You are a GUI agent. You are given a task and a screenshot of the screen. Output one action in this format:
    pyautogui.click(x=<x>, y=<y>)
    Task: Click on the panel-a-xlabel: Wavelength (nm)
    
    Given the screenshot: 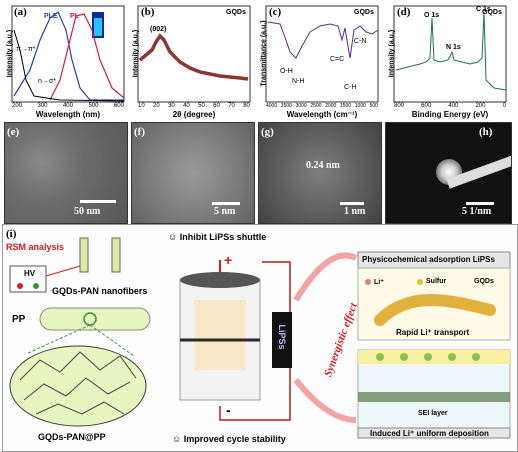 What is the action you would take?
    pyautogui.click(x=68, y=114)
    